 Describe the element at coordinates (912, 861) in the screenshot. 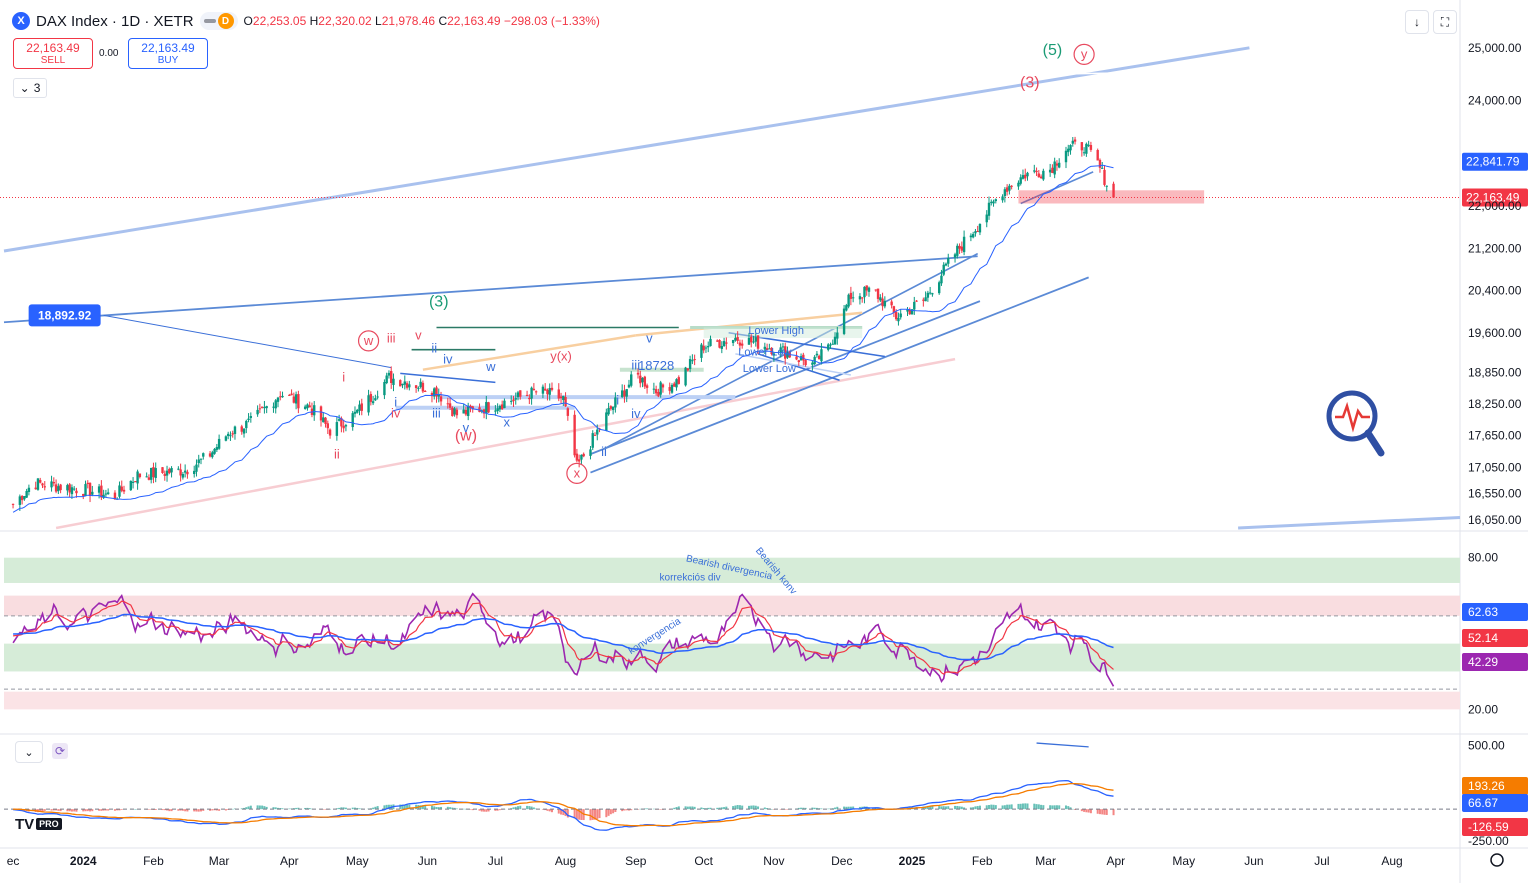

I see `time-tick-label: 2025` at that location.